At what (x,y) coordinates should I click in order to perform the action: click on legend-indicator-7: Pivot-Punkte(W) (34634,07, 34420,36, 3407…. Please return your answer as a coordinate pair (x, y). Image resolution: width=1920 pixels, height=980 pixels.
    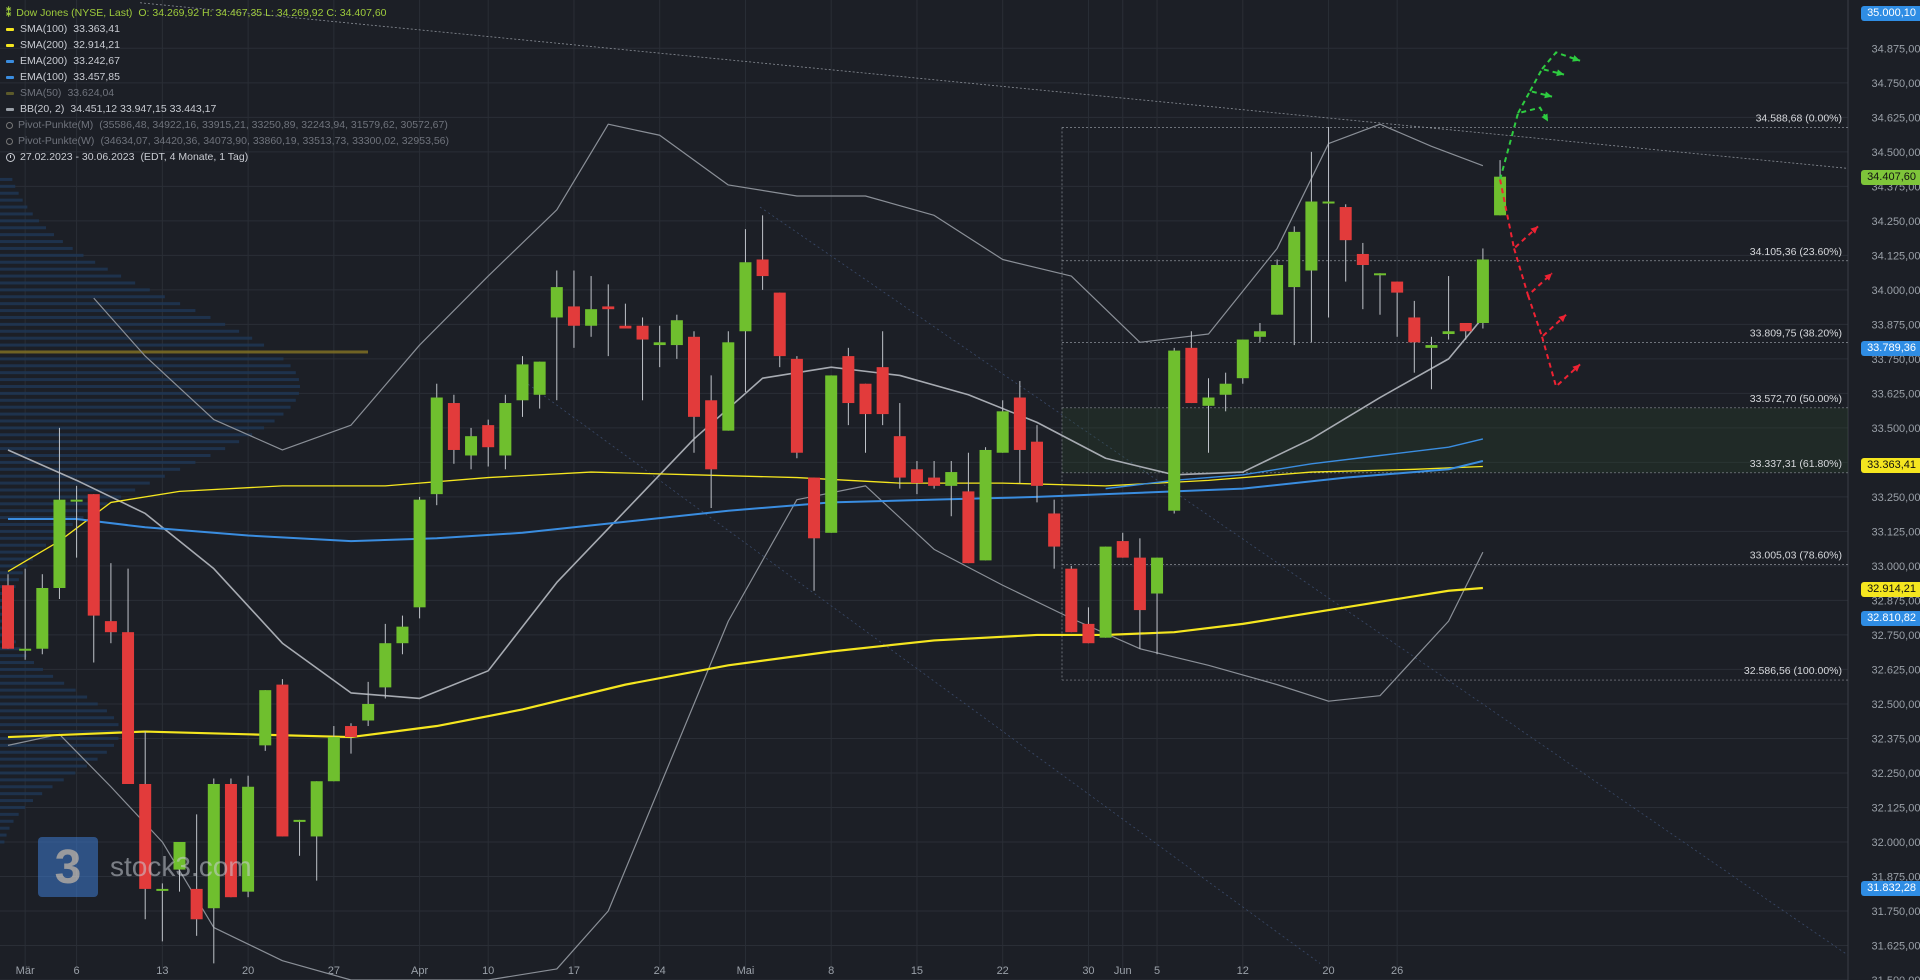
    Looking at the image, I should click on (227, 141).